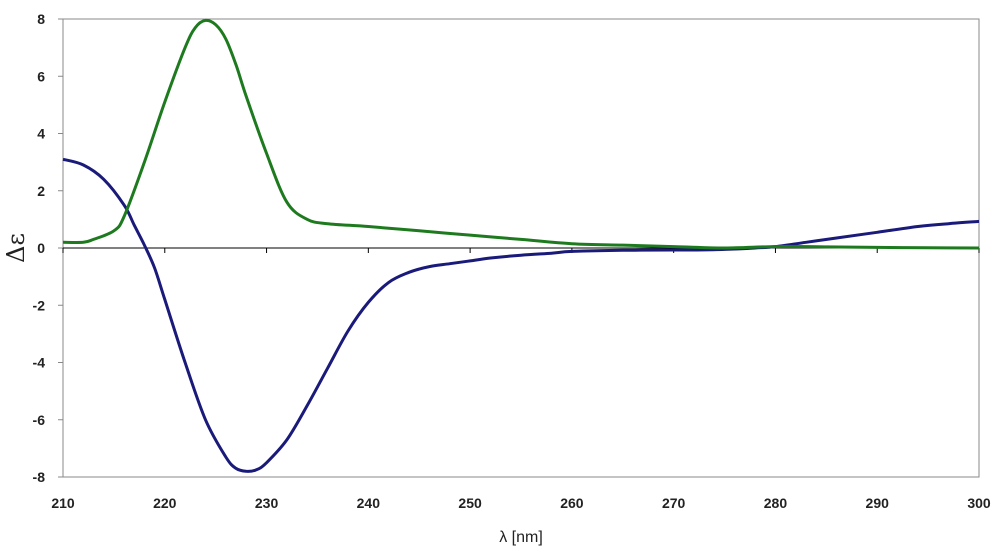 The width and height of the screenshot is (1000, 552). I want to click on x-tick-label: 290, so click(878, 503).